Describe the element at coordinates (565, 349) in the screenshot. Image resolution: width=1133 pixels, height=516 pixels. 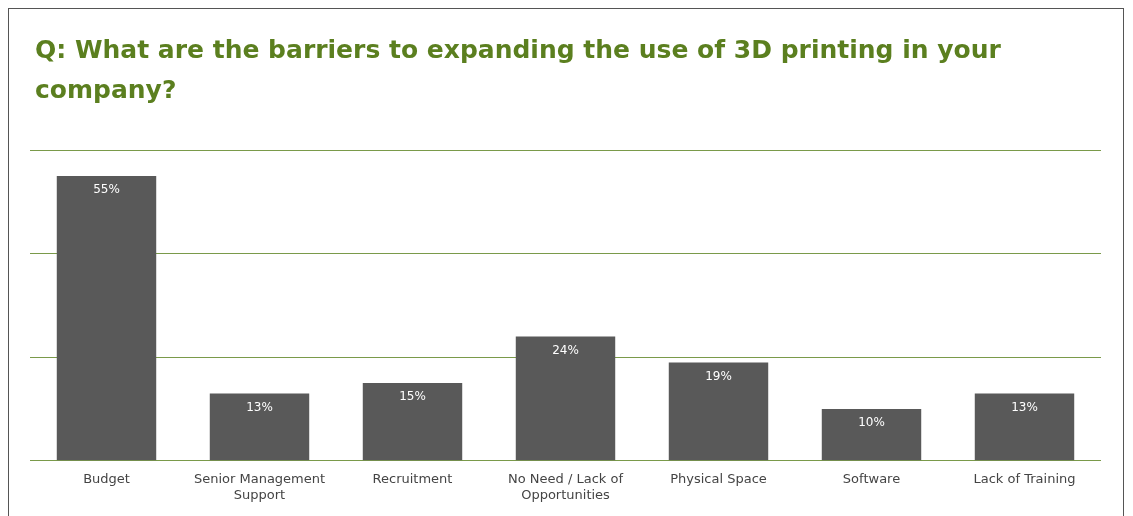
I see `data-label: 24%` at that location.